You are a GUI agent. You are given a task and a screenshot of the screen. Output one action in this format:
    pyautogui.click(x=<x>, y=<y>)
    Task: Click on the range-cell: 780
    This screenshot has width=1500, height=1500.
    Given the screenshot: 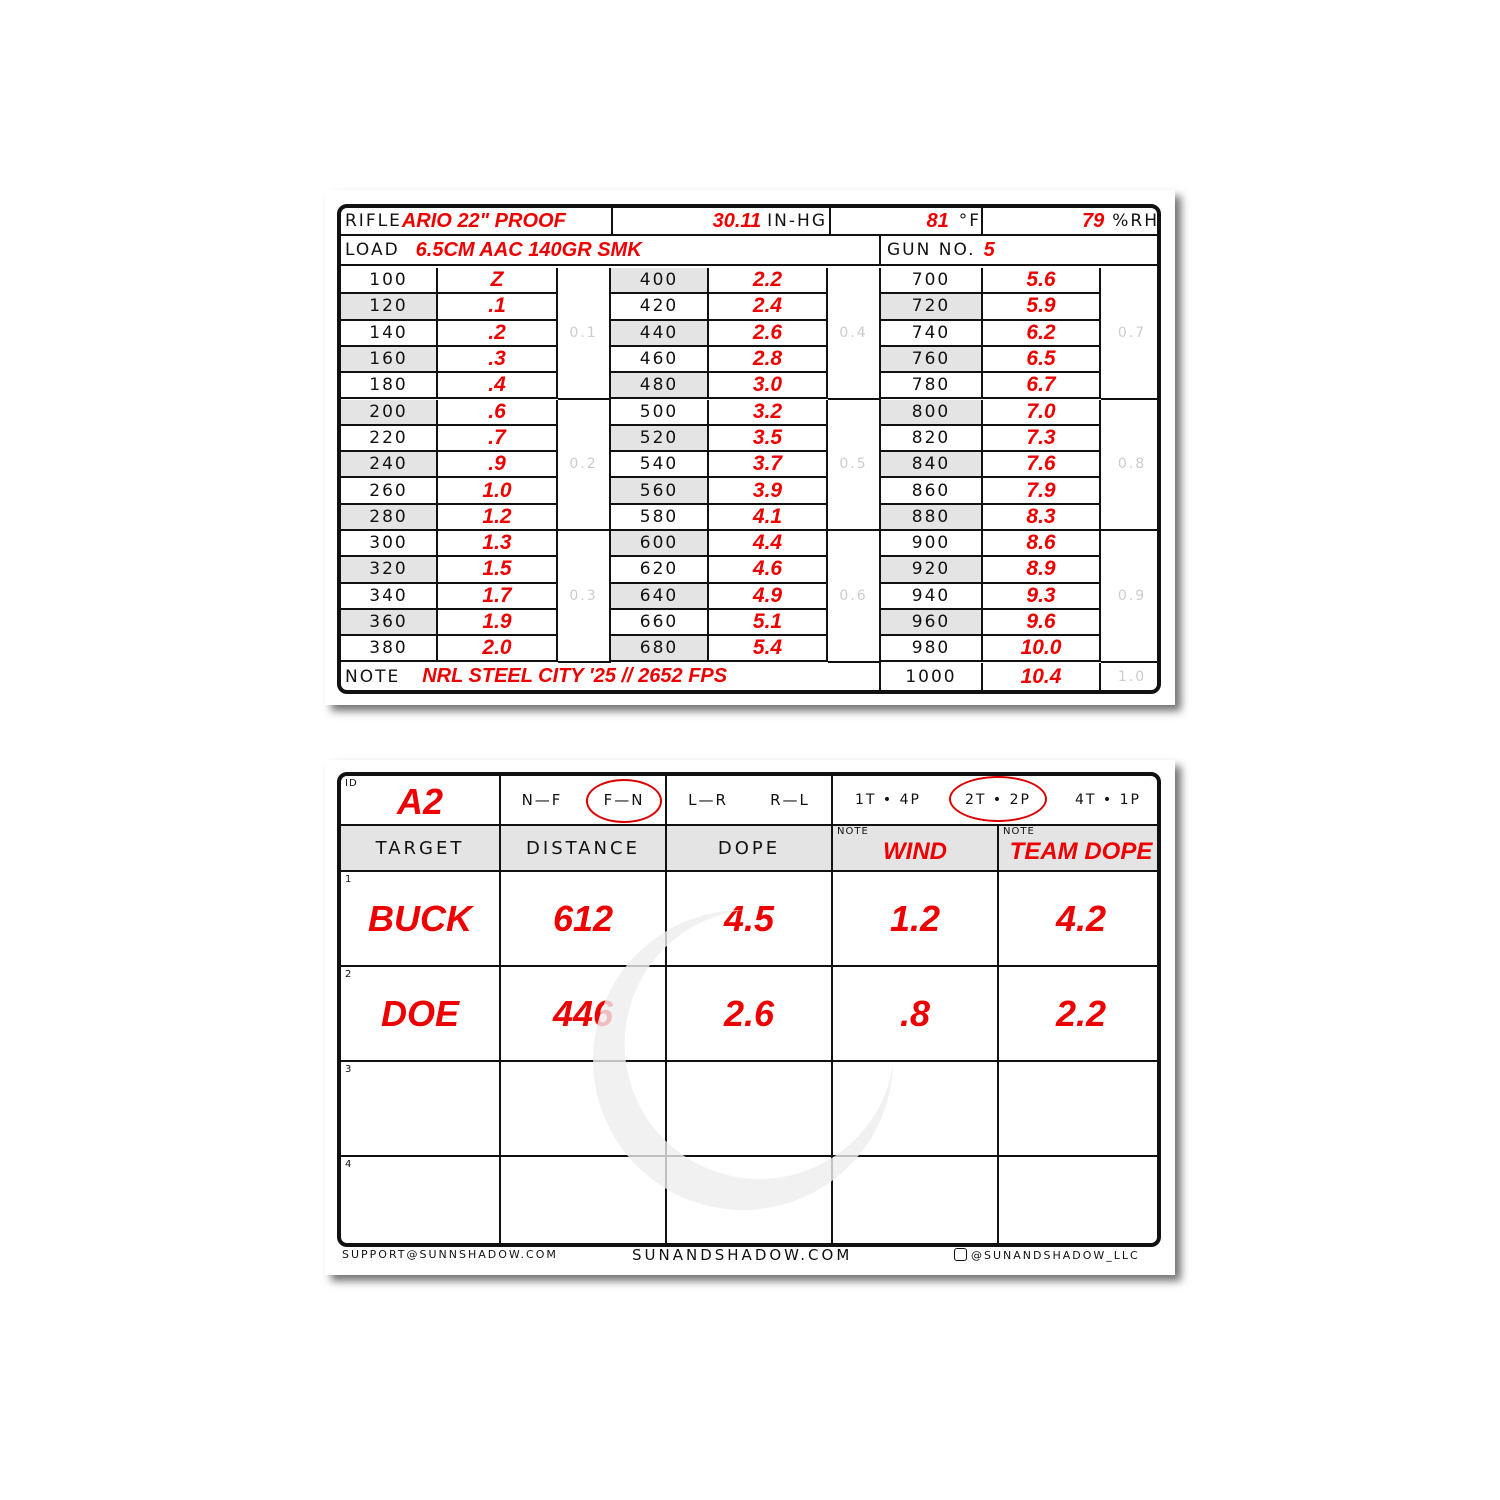 What is the action you would take?
    pyautogui.click(x=932, y=386)
    